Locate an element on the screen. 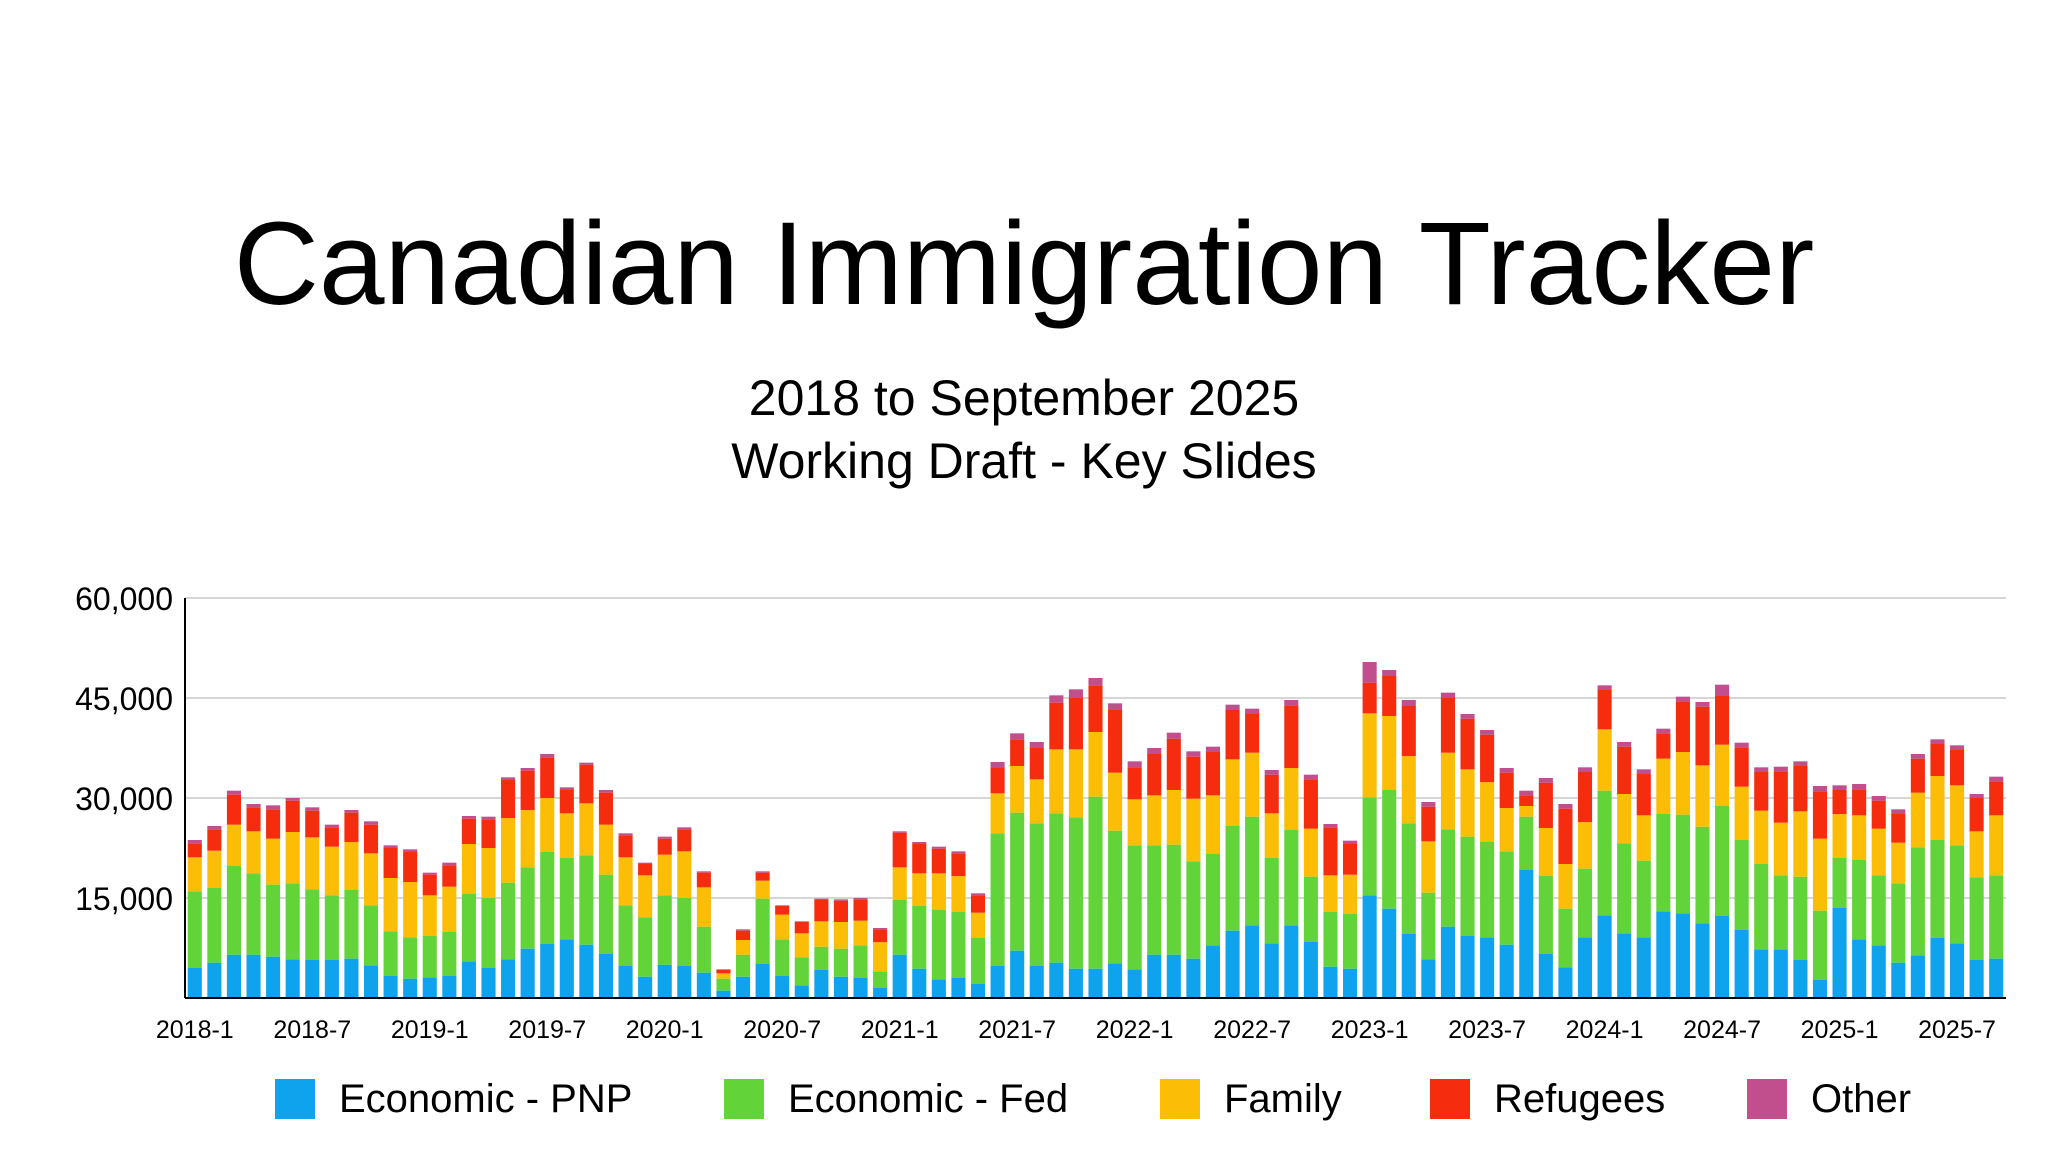  legend-swatch is located at coordinates (295, 1099).